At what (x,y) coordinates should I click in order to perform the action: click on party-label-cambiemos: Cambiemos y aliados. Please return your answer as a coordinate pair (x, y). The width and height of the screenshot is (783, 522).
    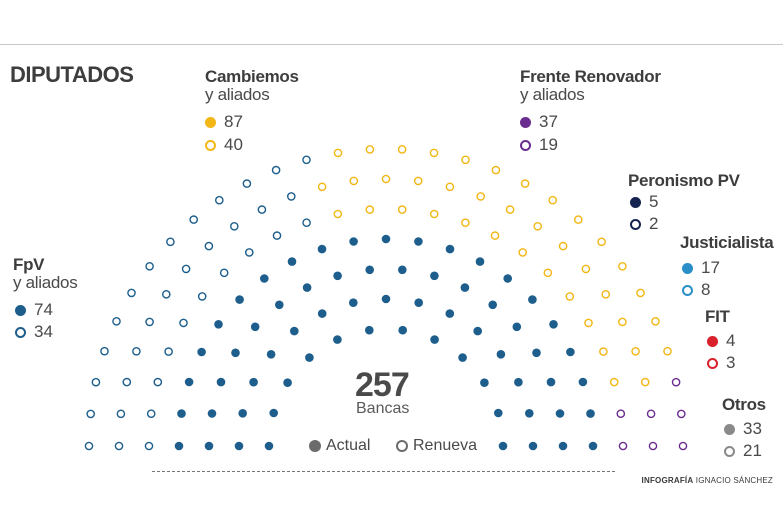
    Looking at the image, I should click on (252, 86).